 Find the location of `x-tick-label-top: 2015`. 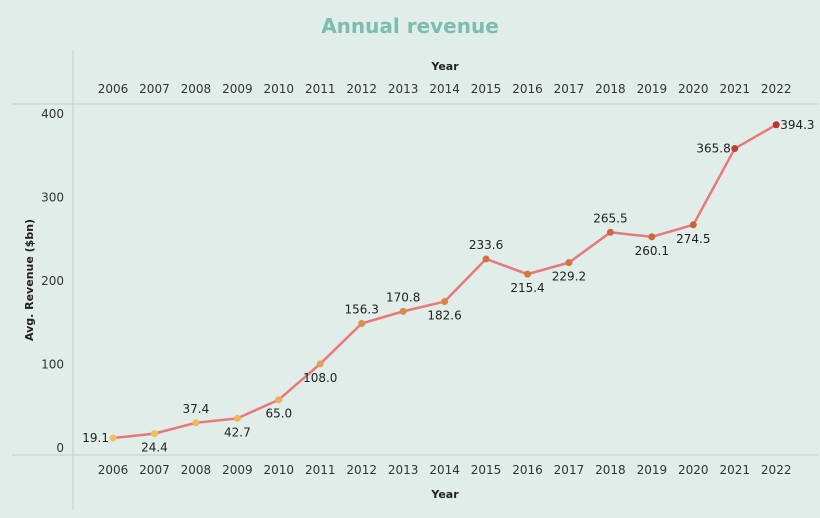

x-tick-label-top: 2015 is located at coordinates (486, 89).